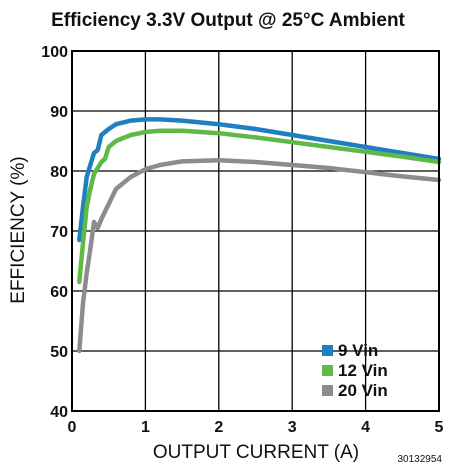 The image size is (456, 473). I want to click on y-axis-label: EFFICIENCY (%), so click(18, 229).